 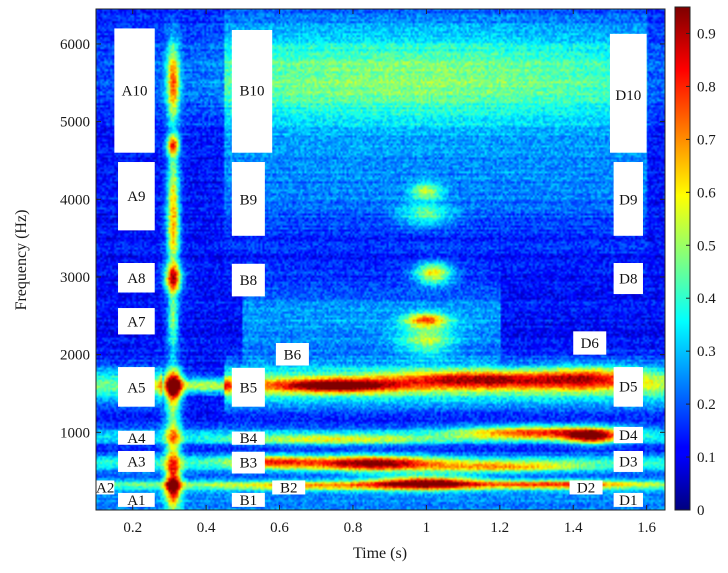 I want to click on label-box-b3, so click(x=248, y=462).